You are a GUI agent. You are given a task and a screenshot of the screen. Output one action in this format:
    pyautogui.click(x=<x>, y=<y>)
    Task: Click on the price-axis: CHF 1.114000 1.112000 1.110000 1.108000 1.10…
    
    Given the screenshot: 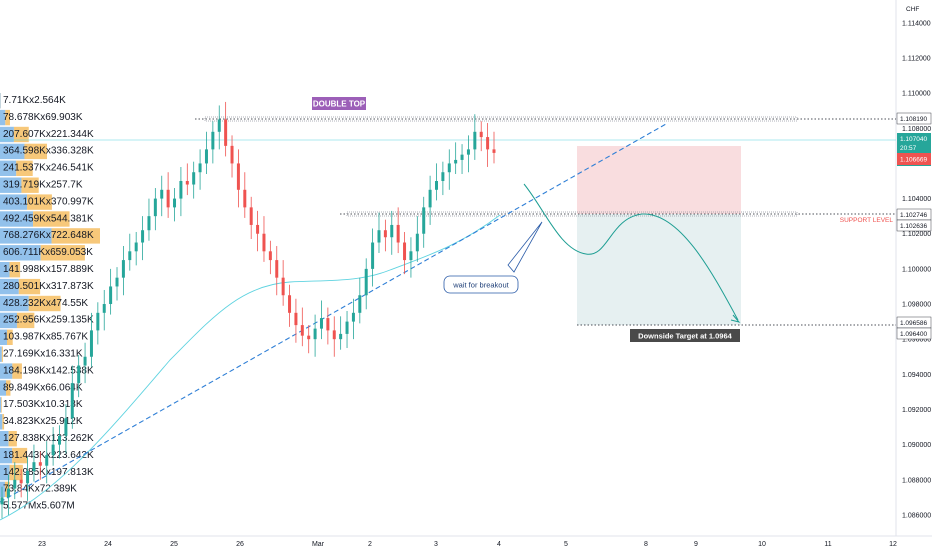 What is the action you would take?
    pyautogui.click(x=916, y=262)
    